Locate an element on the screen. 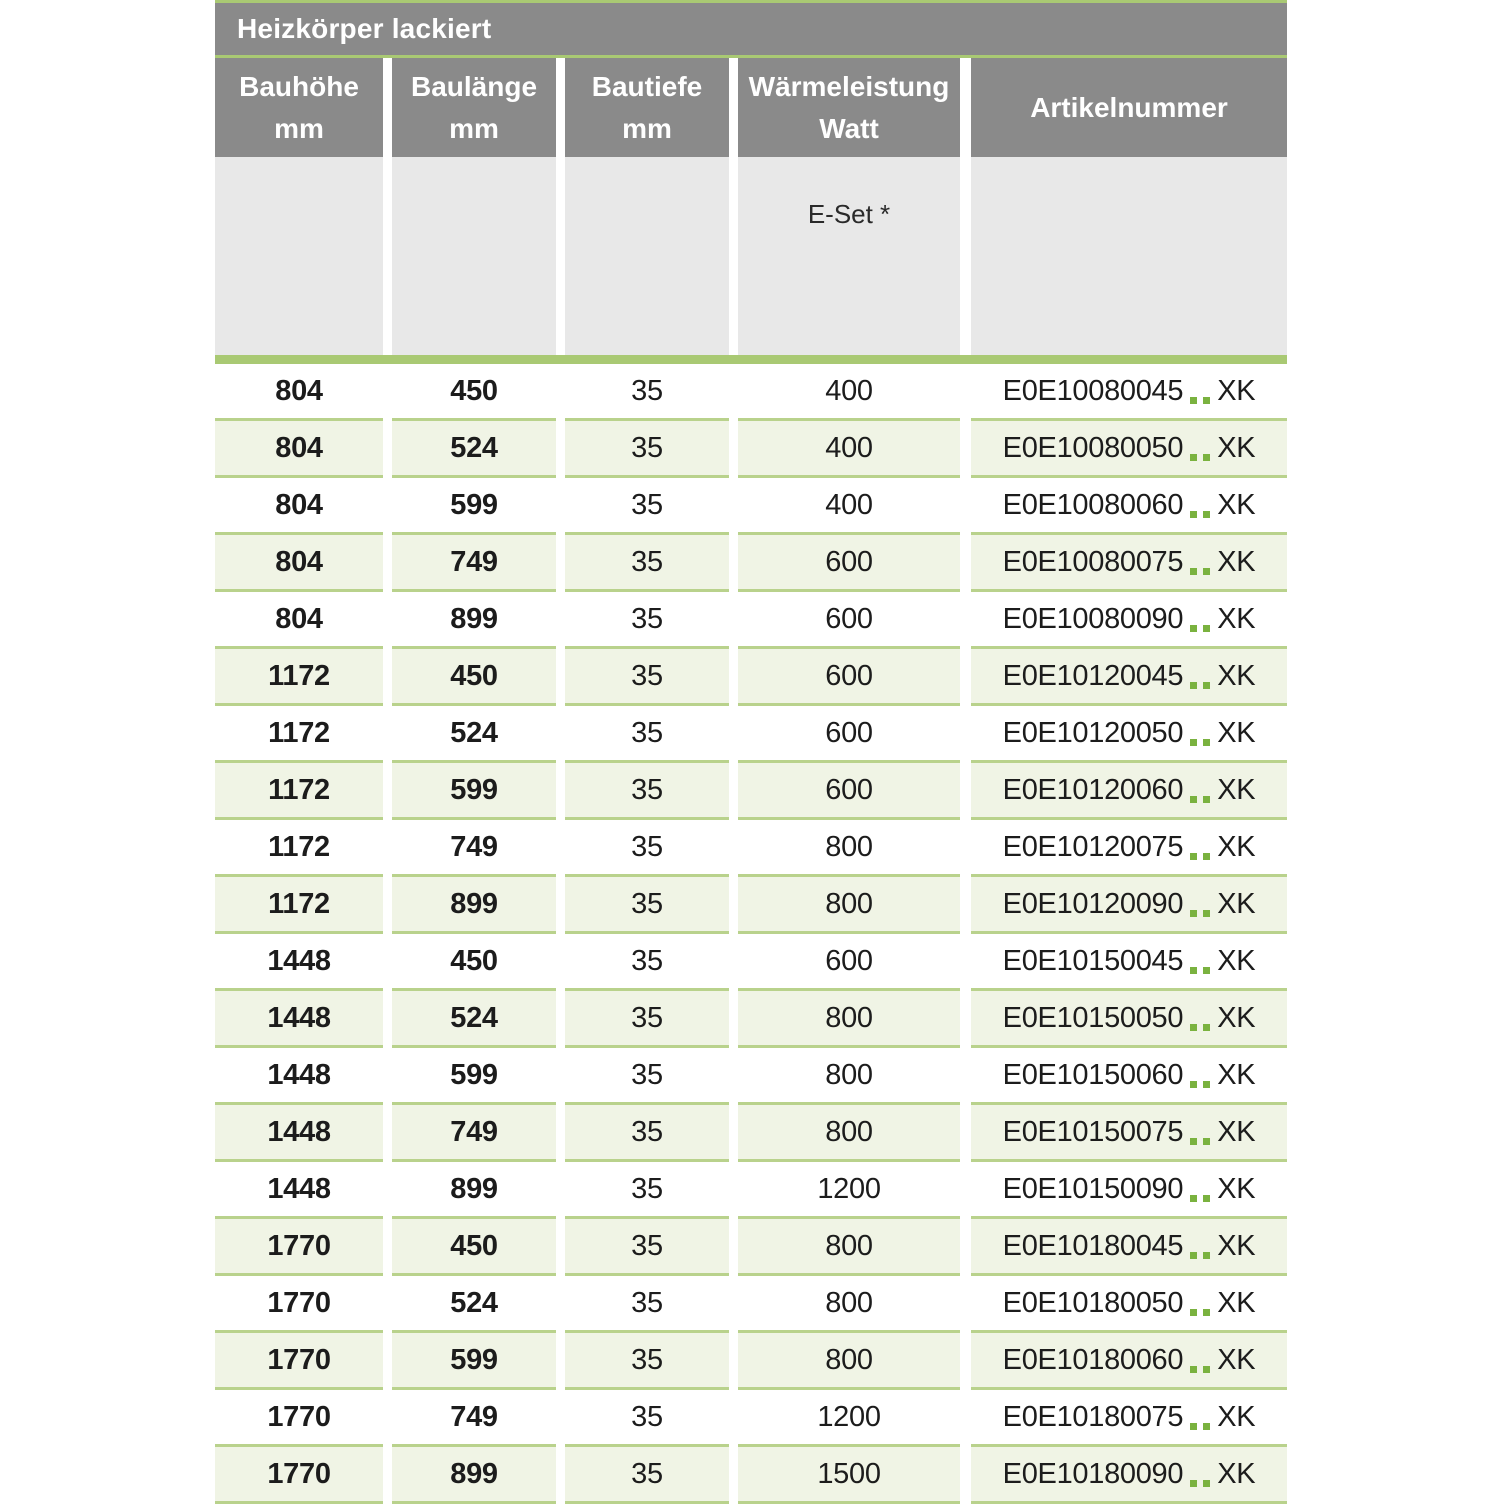 The width and height of the screenshot is (1500, 1504). cell-artikelnummer: E0E10080090 XK is located at coordinates (1129, 620).